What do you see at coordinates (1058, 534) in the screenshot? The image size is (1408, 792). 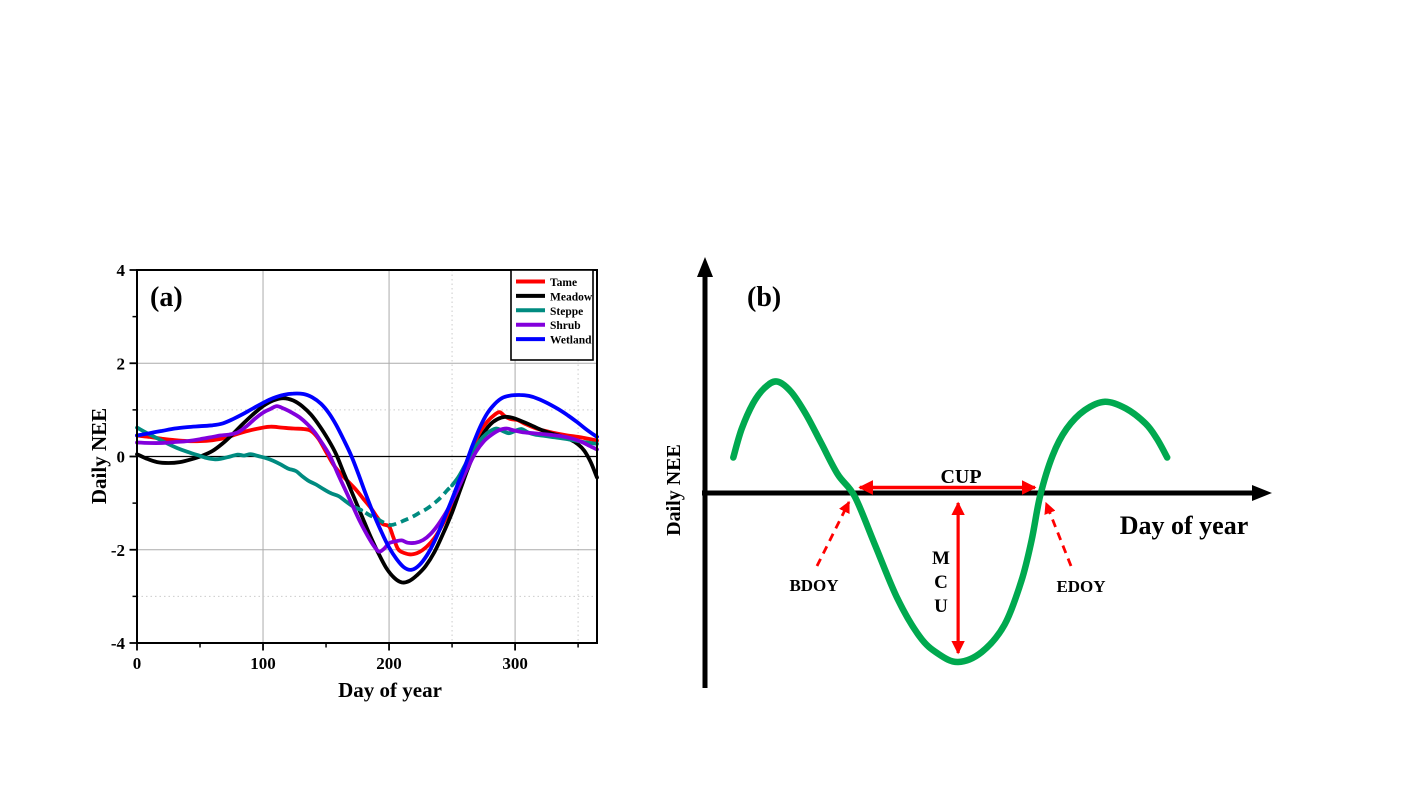 I see `edoy-pointer-arrow` at bounding box center [1058, 534].